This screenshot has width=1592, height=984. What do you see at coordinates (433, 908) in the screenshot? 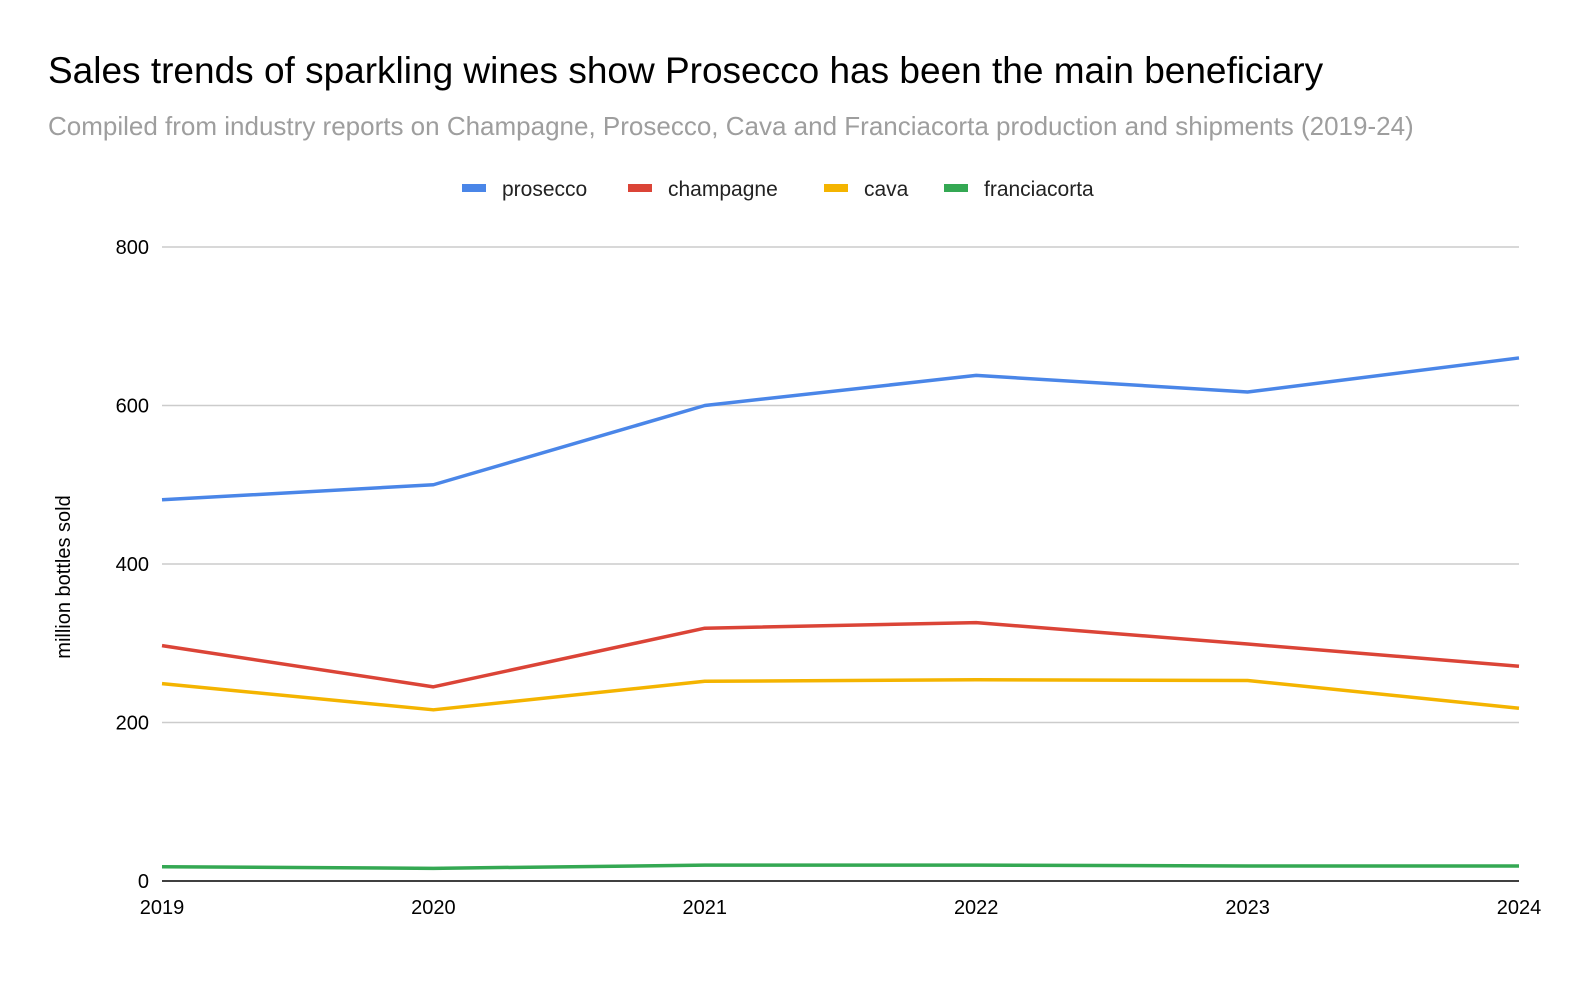
I see `x-tick-label: 2020` at bounding box center [433, 908].